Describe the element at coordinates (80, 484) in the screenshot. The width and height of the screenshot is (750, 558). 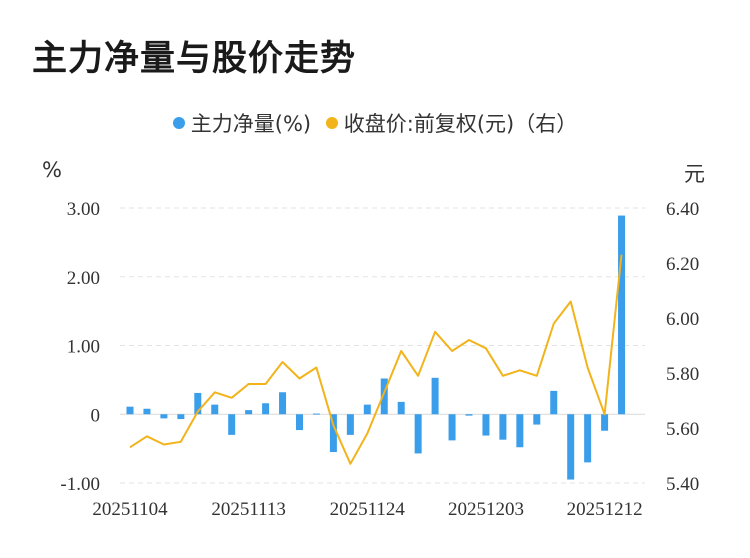
I see `y-left-tick-label: -1.00` at that location.